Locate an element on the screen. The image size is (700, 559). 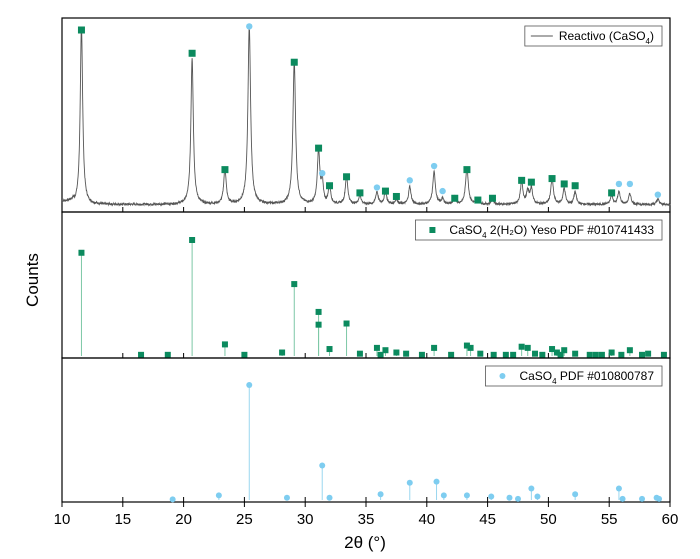
legend-top: Reactivo (CaSO4) is located at coordinates (593, 36).